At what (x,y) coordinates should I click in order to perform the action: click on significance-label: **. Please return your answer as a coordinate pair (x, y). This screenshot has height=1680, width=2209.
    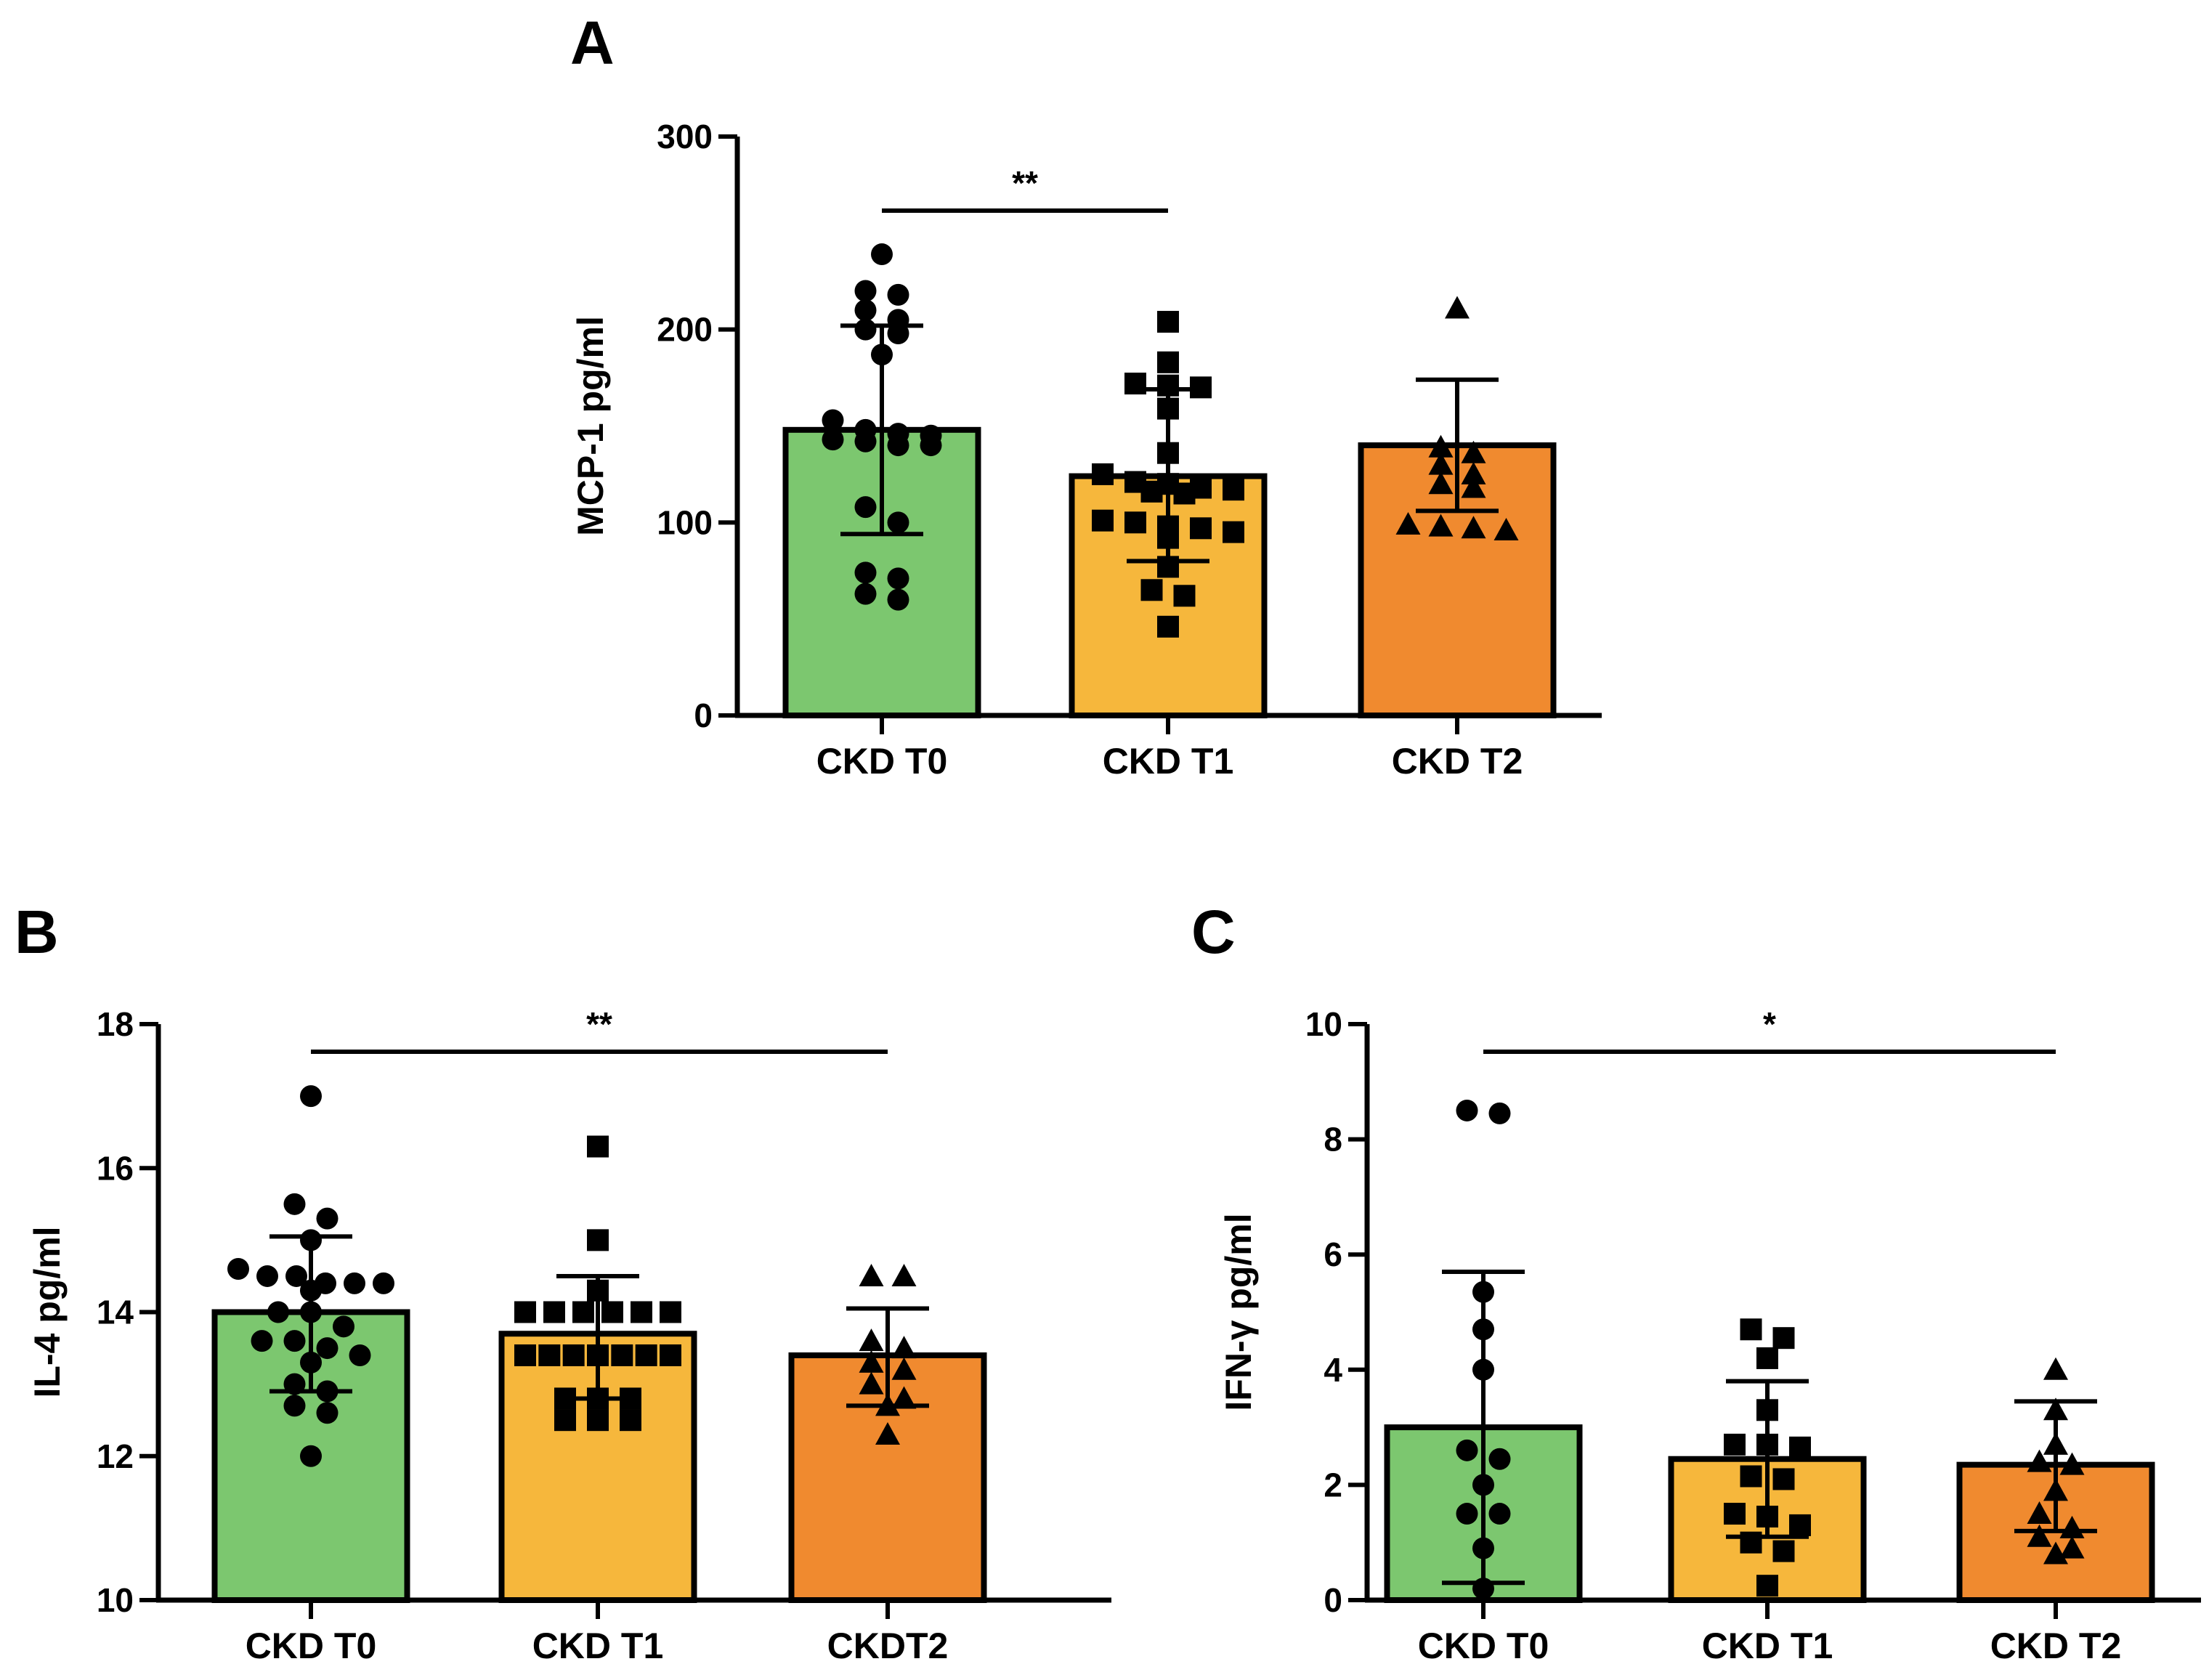
    Looking at the image, I should click on (599, 1024).